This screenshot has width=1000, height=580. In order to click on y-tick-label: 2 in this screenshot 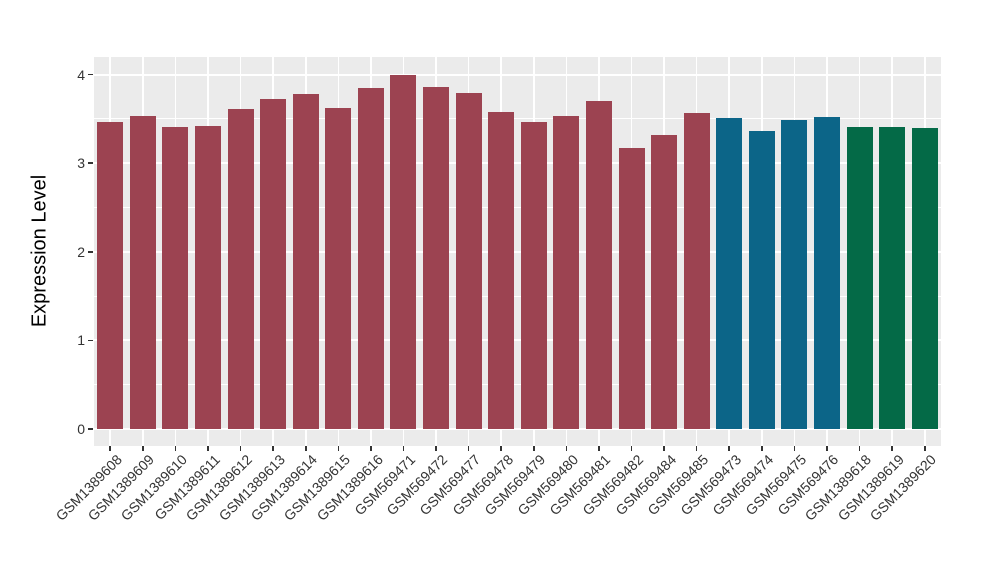, I will do `click(81, 251)`.